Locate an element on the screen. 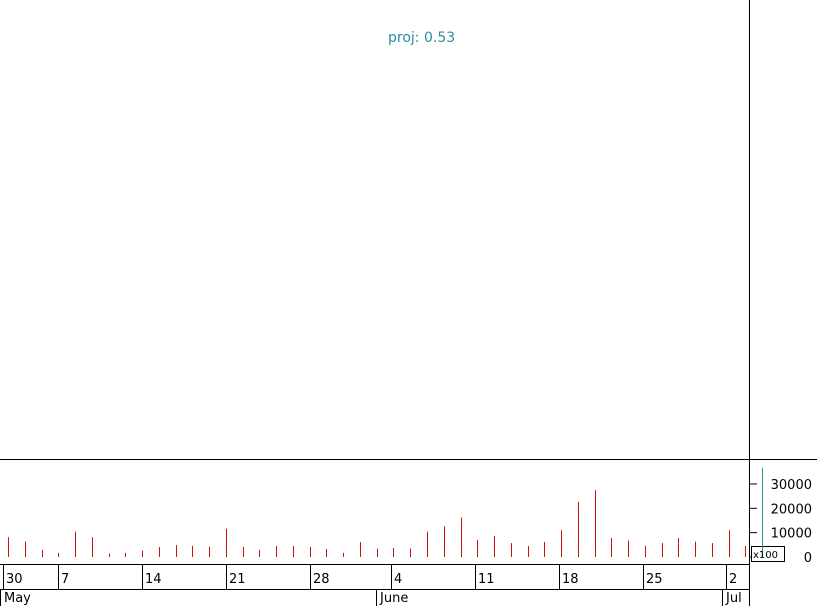 The width and height of the screenshot is (817, 610). volume-tick-label: 30000 is located at coordinates (791, 485).